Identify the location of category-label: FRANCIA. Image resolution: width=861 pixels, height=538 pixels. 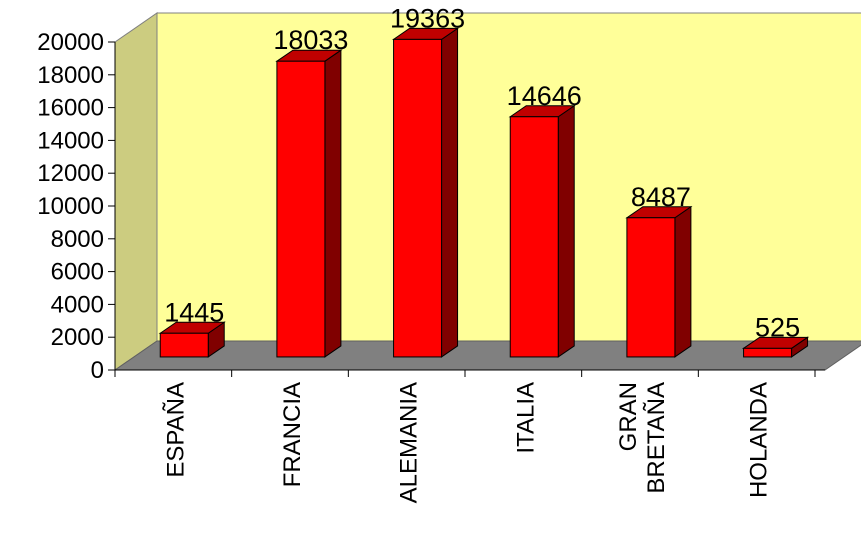
(292, 434).